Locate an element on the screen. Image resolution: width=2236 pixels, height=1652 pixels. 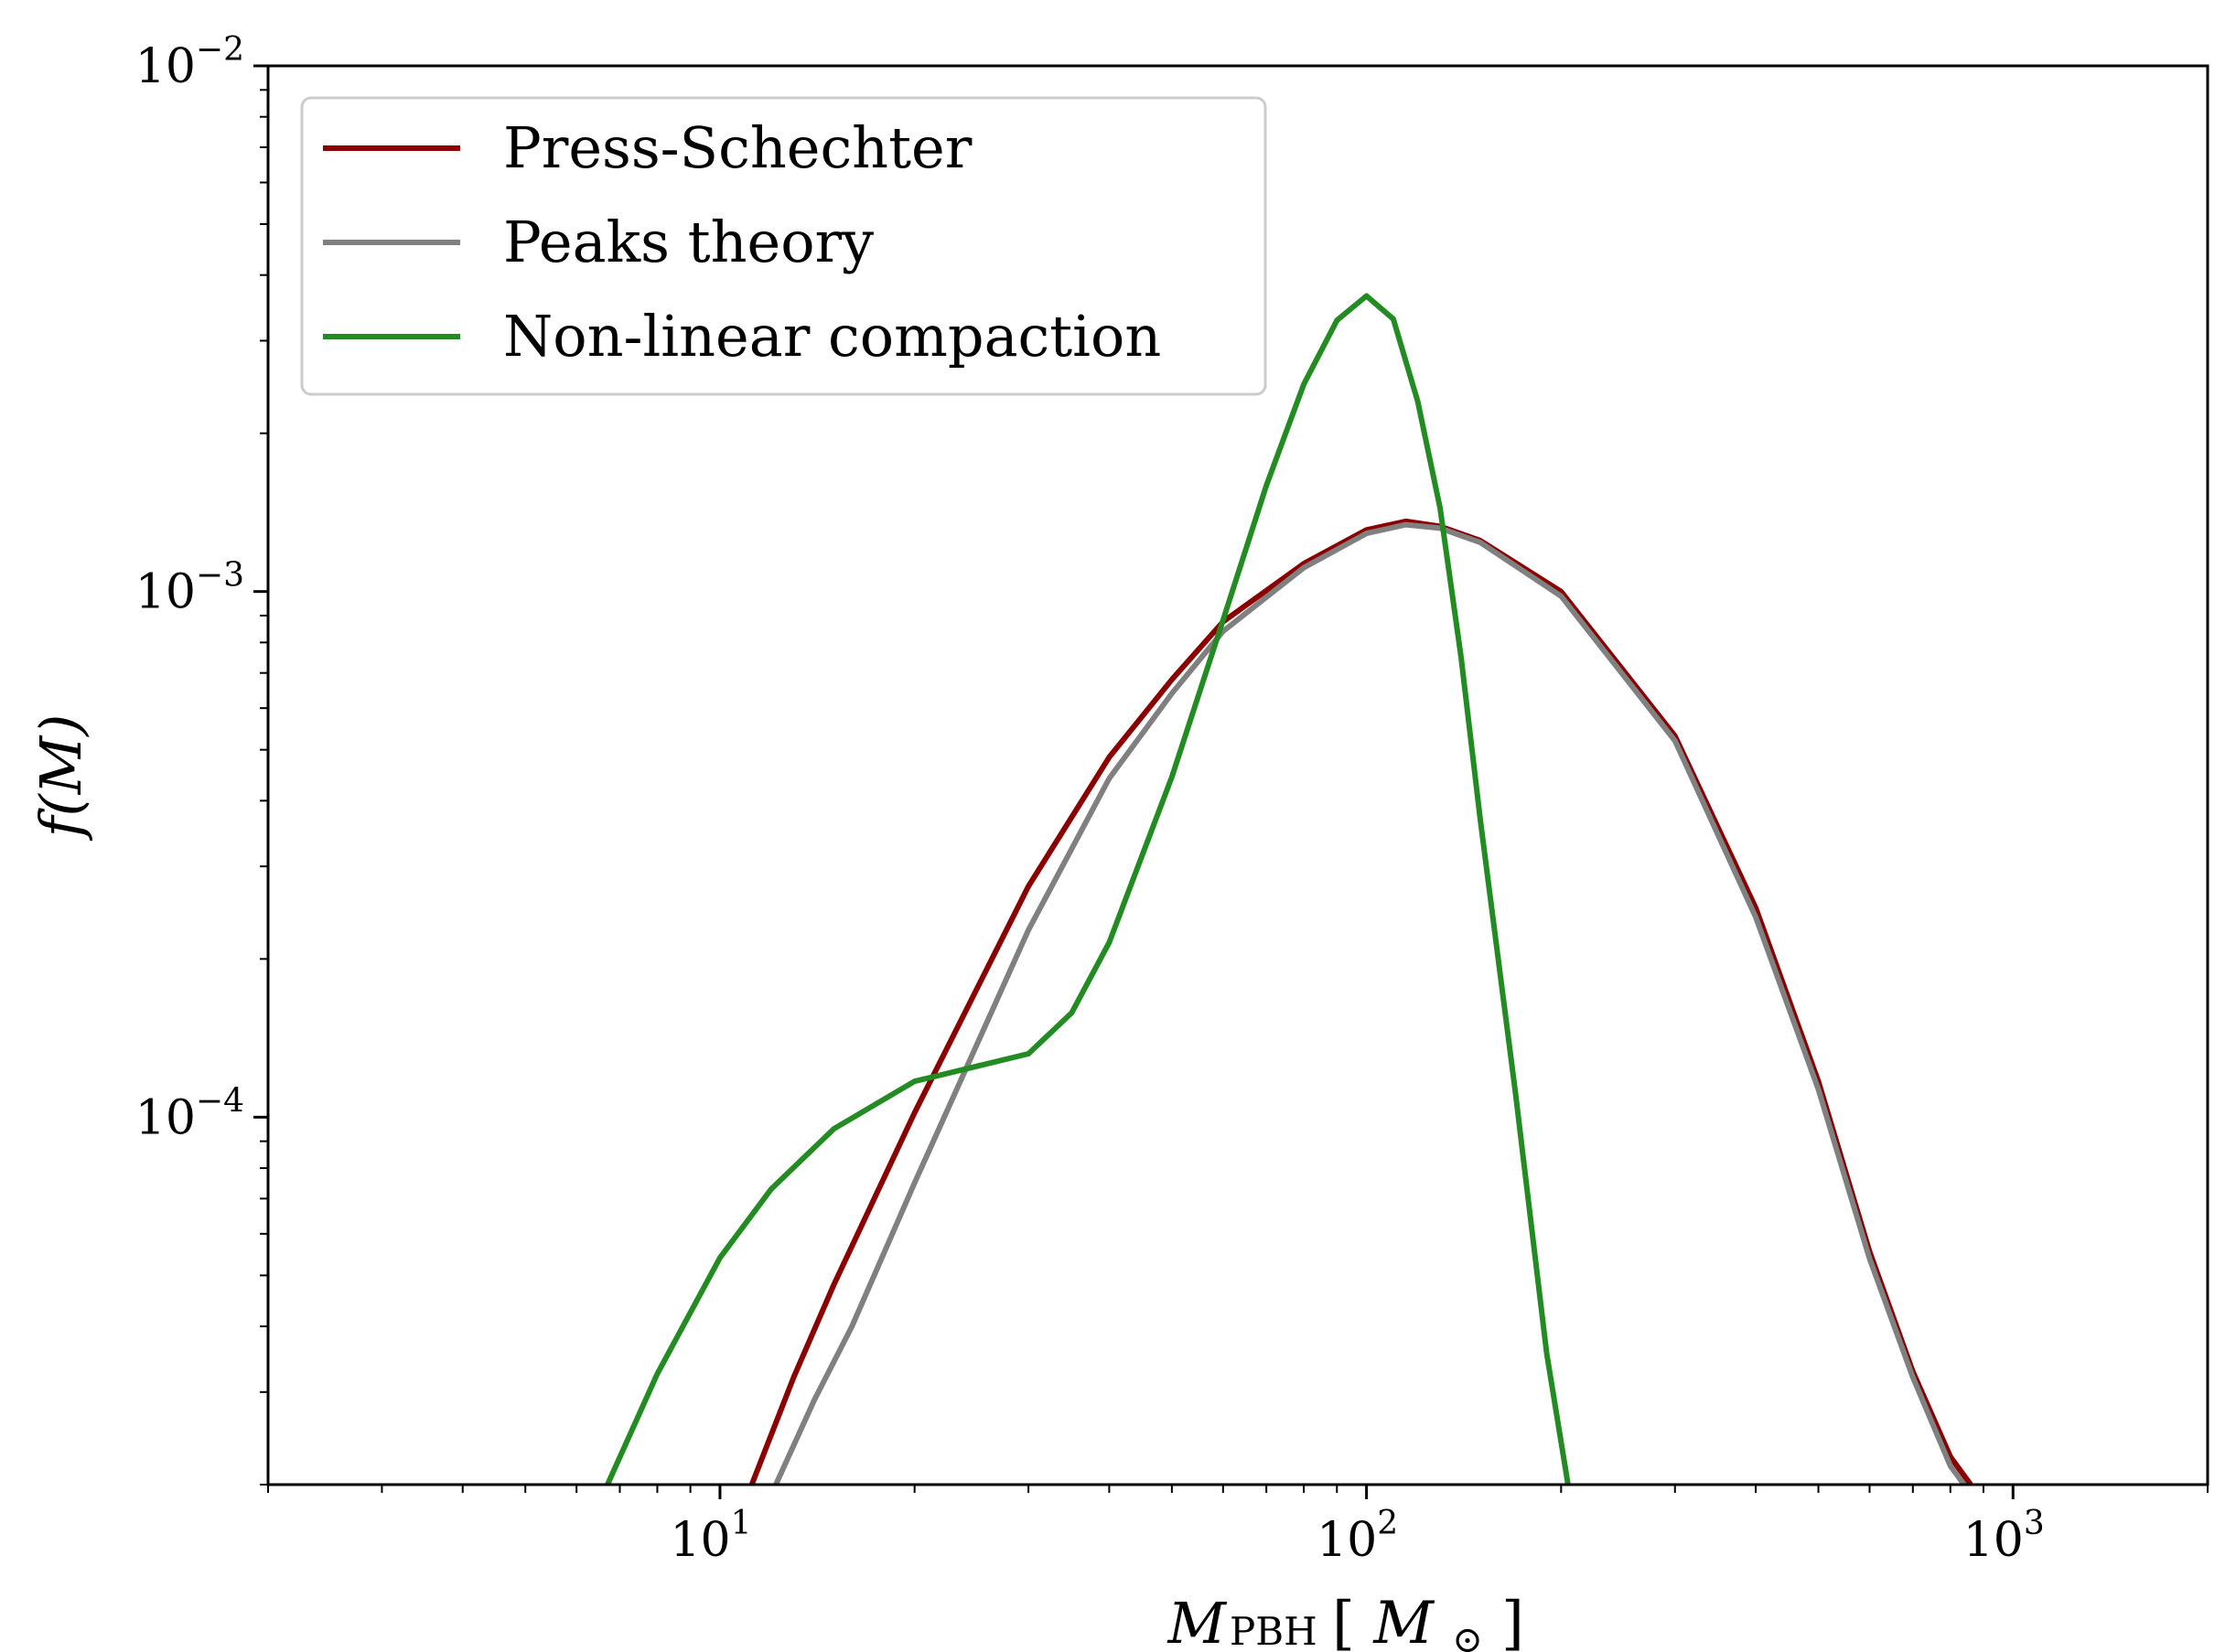
x-axis-title-unit-sub: ⊙ is located at coordinates (1467, 1635).